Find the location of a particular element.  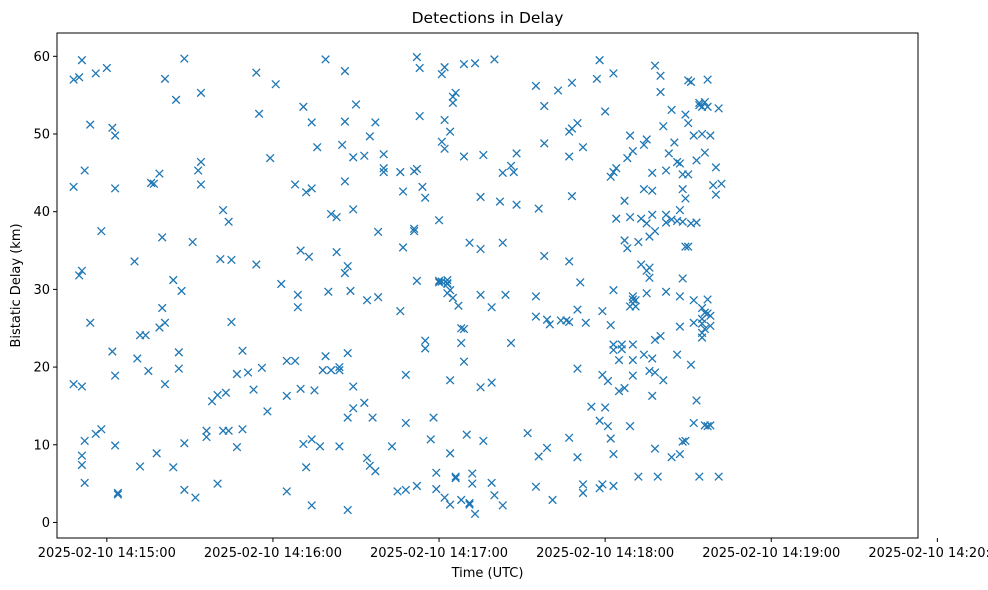

y-axis-label: Bistatic Delay (km) is located at coordinates (16, 285).